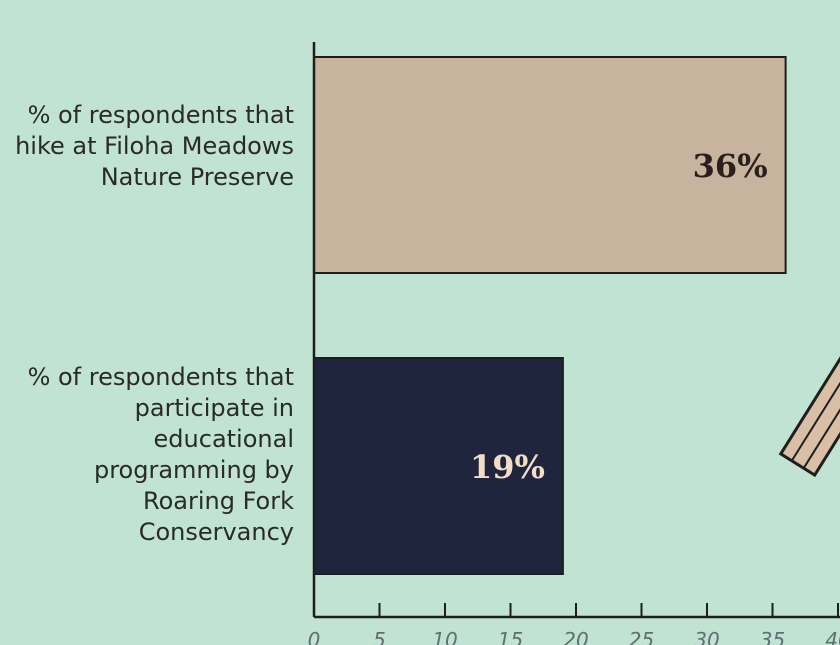 Image resolution: width=840 pixels, height=645 pixels. I want to click on x-tick-label: 0, so click(314, 636).